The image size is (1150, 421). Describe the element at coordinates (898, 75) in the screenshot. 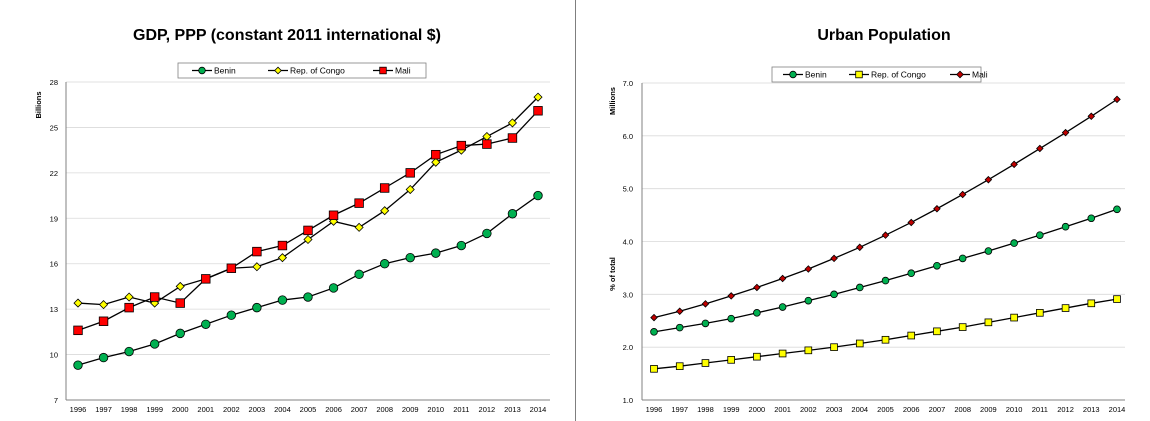

I see `legend-label: Rep. of Congo` at that location.